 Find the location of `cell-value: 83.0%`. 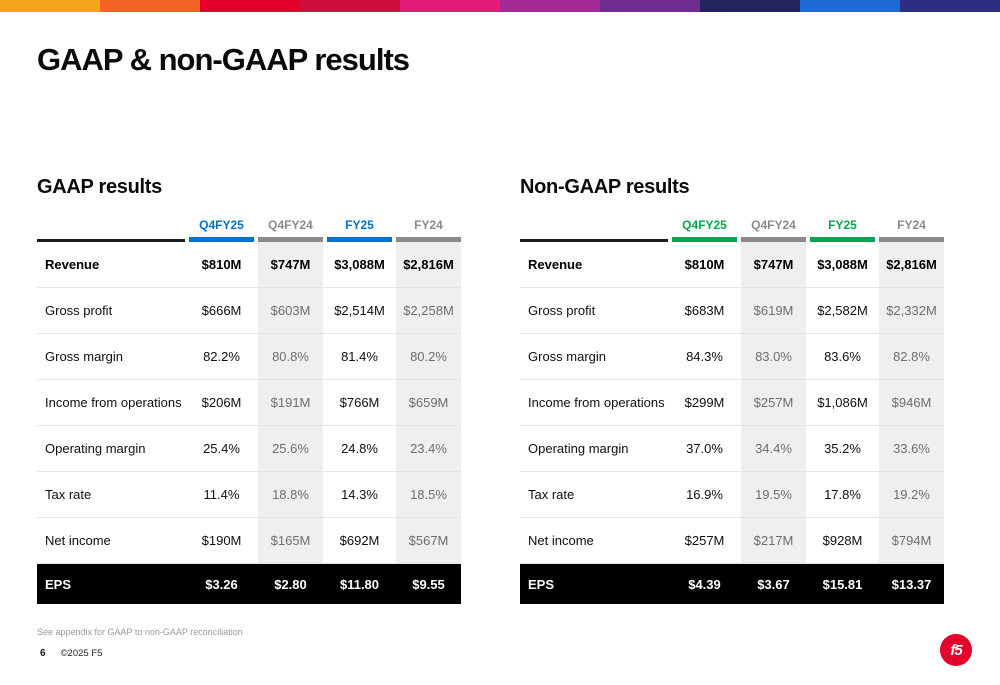

cell-value: 83.0% is located at coordinates (773, 356).